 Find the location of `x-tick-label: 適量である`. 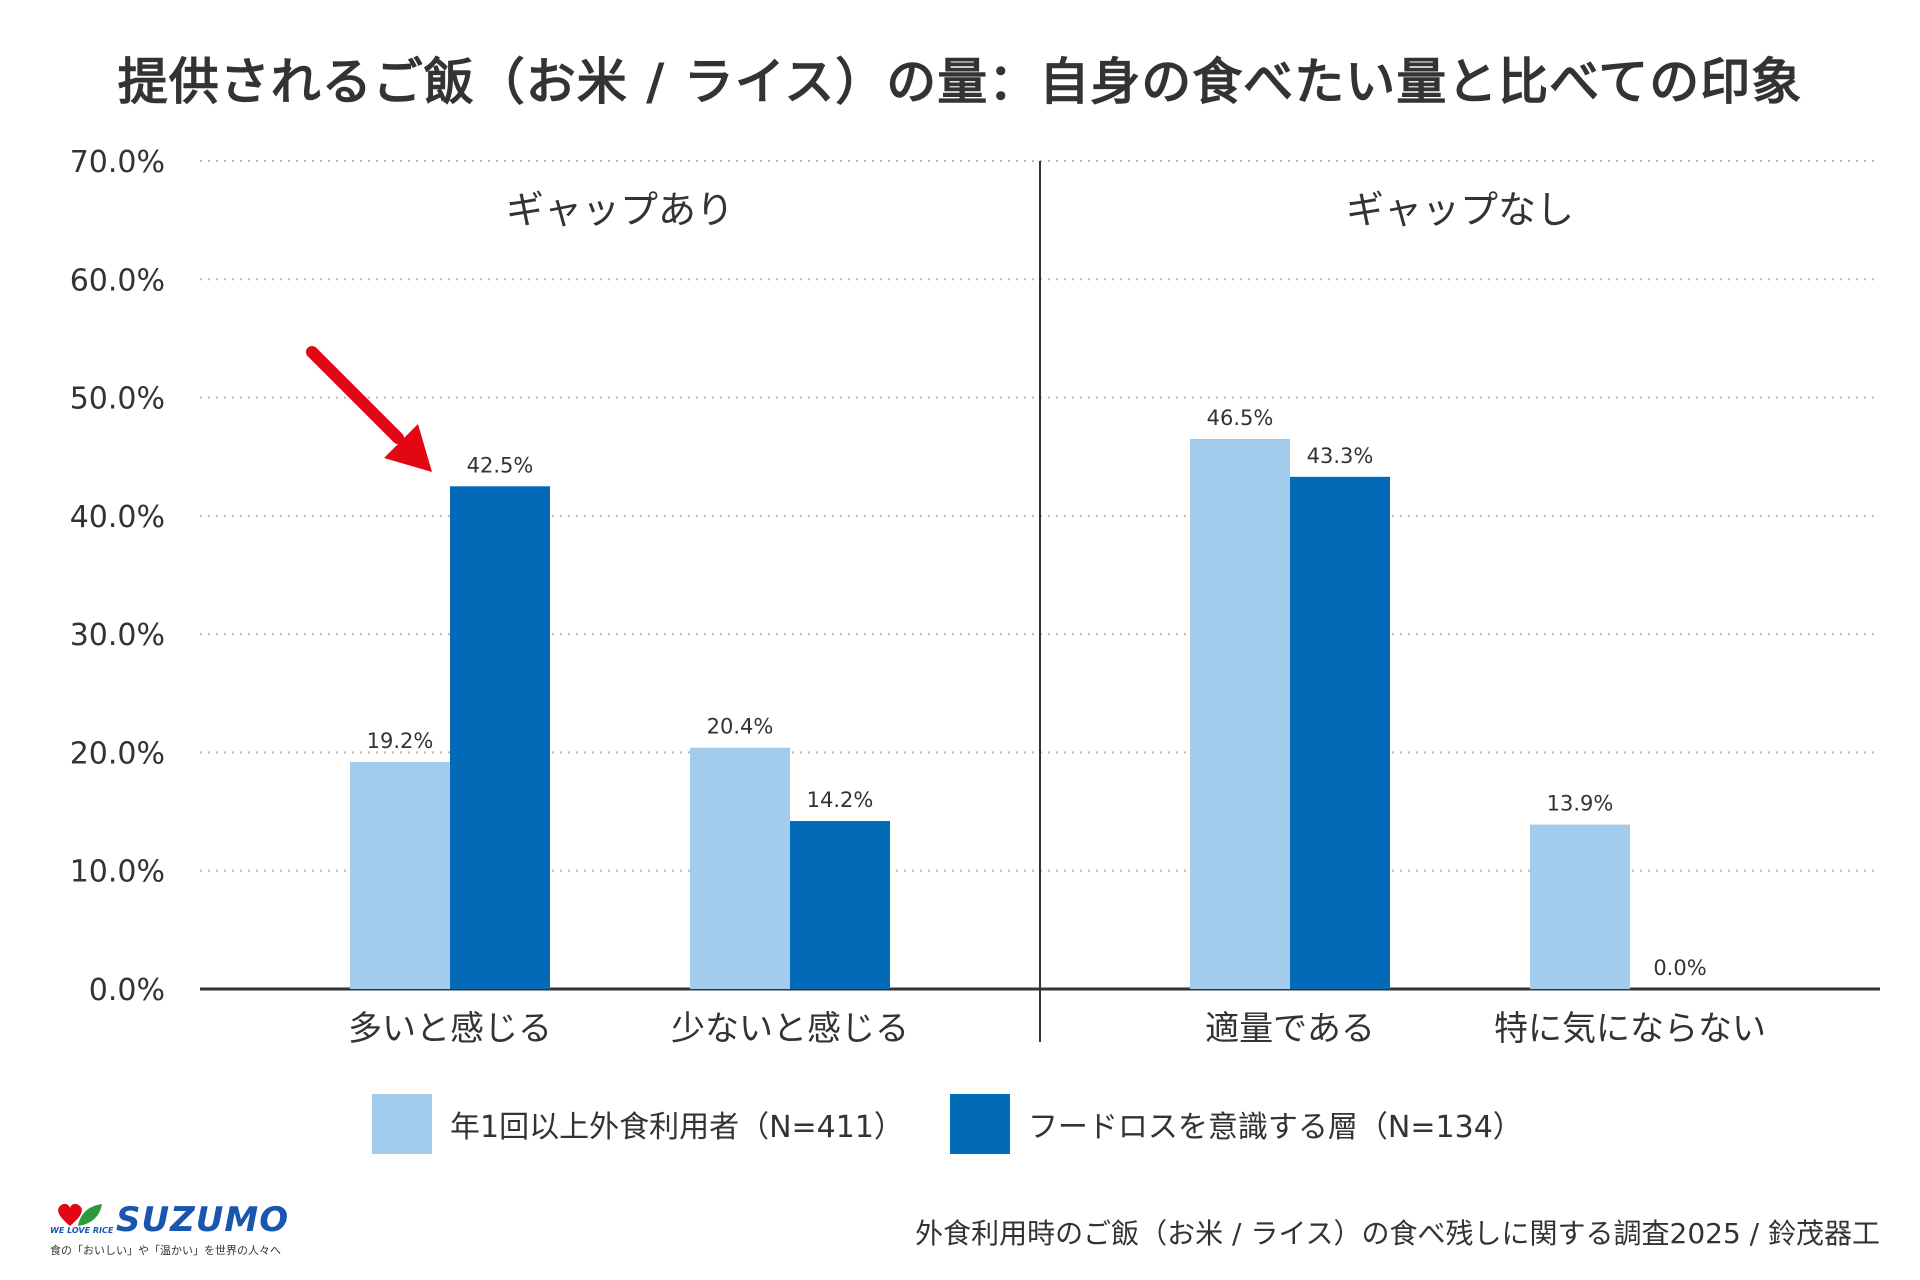

x-tick-label: 適量である is located at coordinates (1290, 1029).